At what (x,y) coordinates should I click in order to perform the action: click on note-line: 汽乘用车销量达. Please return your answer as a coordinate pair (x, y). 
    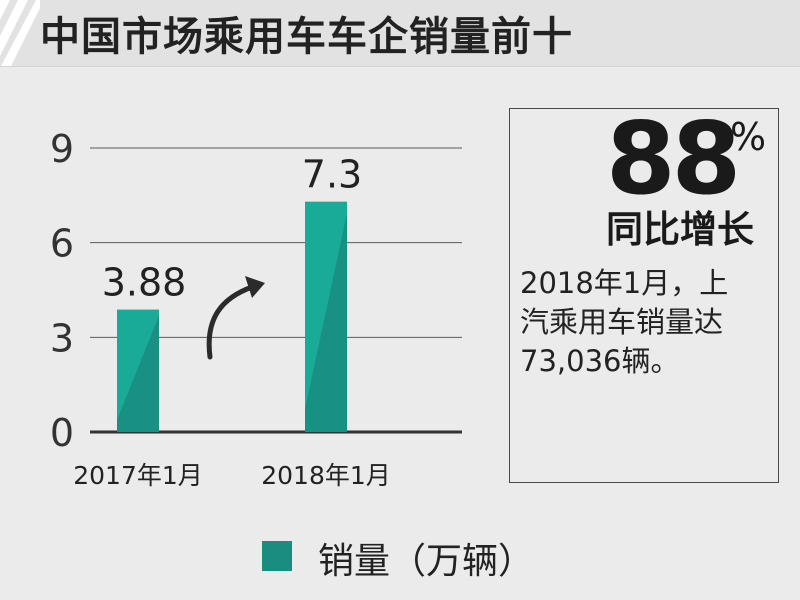
    Looking at the image, I should click on (622, 322).